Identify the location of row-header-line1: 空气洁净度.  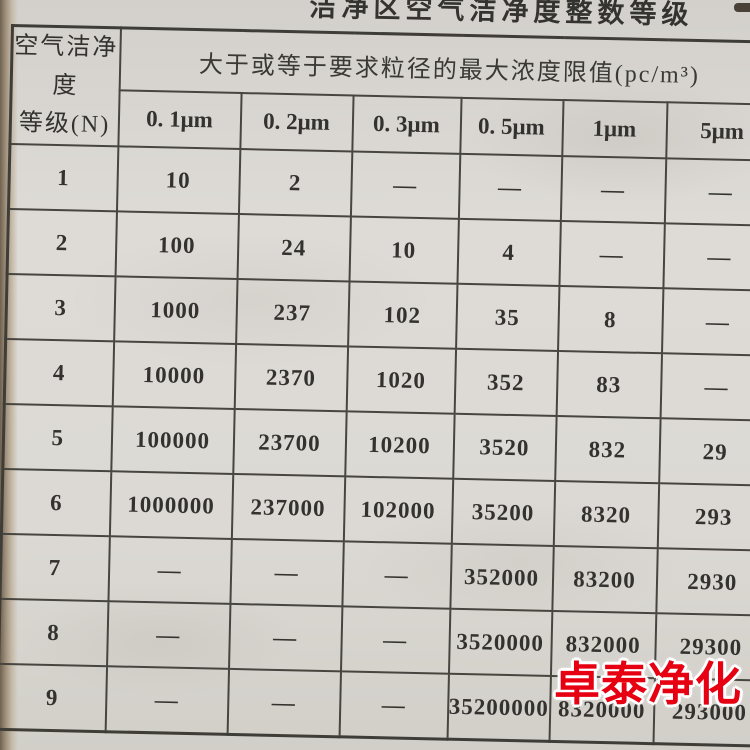
(66, 66).